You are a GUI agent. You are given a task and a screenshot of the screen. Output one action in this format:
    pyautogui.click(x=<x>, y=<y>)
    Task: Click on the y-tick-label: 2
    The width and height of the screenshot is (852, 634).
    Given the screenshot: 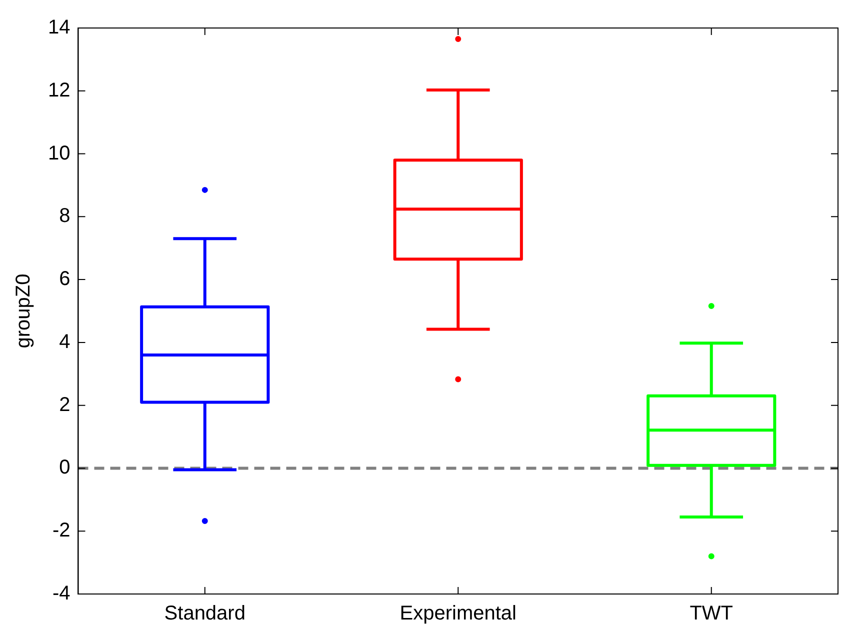 What is the action you would take?
    pyautogui.click(x=64, y=405)
    